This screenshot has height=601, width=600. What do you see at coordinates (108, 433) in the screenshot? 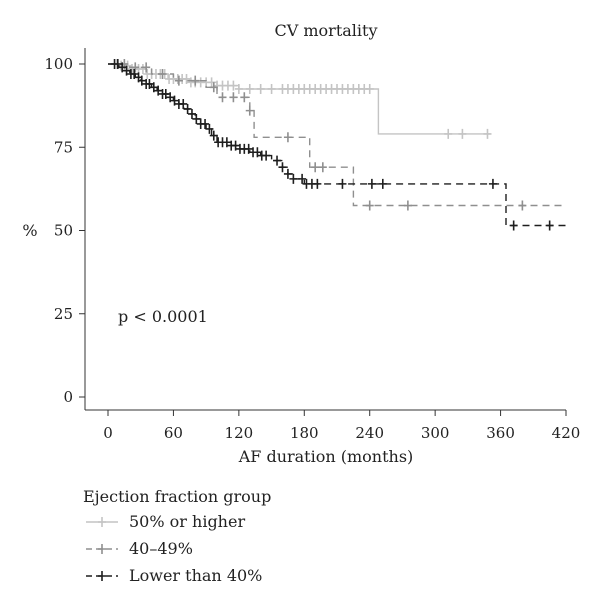
I see `x-tick-label: 0` at bounding box center [108, 433].